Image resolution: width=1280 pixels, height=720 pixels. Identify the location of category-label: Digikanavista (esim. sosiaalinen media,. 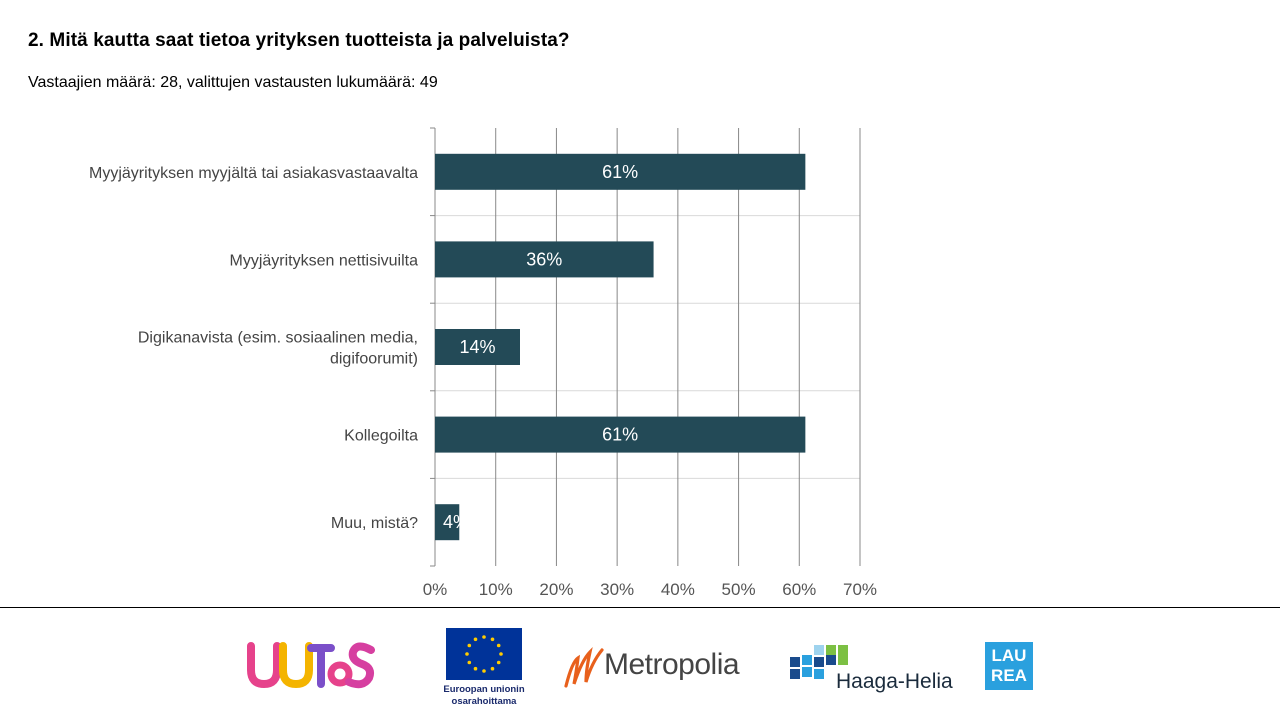
(278, 338).